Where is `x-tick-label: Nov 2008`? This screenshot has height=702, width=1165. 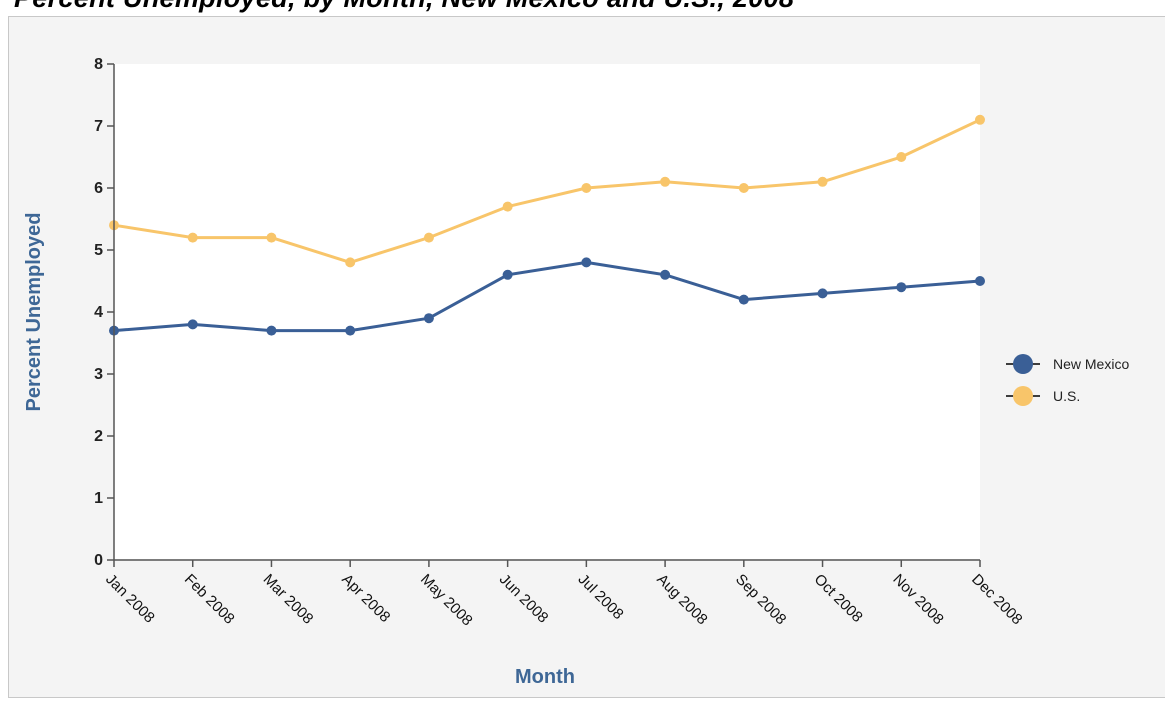 x-tick-label: Nov 2008 is located at coordinates (917, 599).